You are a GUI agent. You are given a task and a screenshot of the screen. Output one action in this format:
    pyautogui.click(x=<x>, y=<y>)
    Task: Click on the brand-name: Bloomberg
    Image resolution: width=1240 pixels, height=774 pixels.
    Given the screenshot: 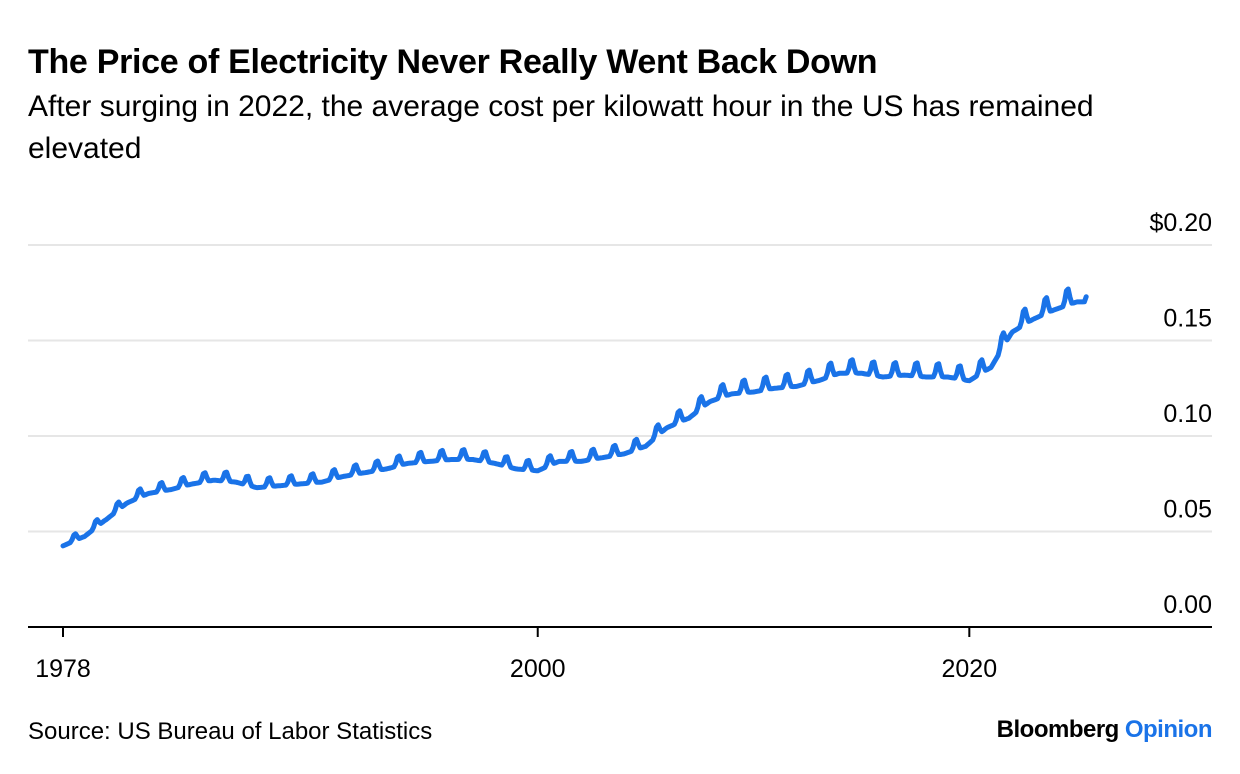 What is the action you would take?
    pyautogui.click(x=1058, y=729)
    